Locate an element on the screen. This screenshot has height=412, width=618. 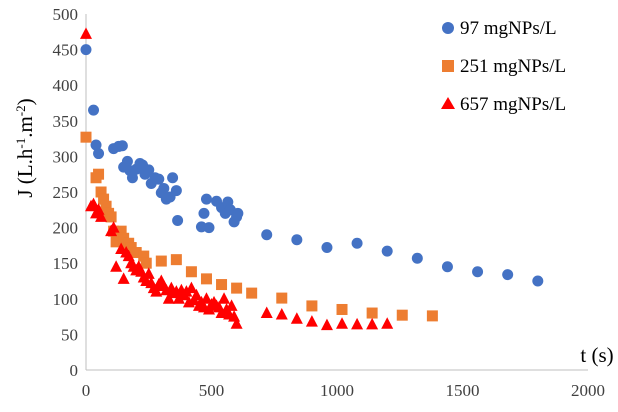
legend-label-251: 251 mgNPs/L is located at coordinates (513, 66).